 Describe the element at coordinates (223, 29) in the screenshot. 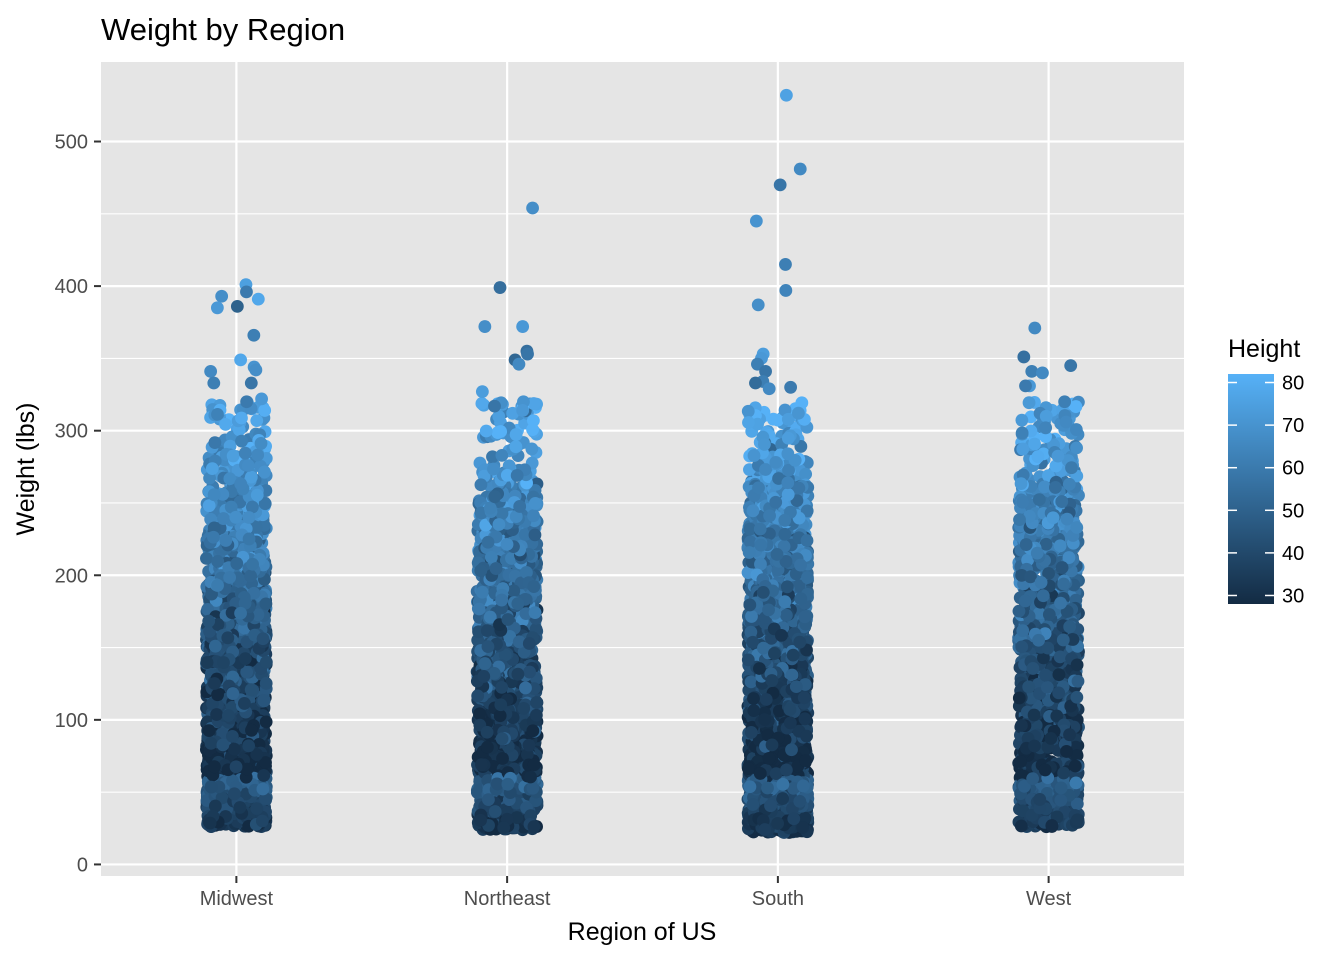

I see `chart-title: Weight by Region` at that location.